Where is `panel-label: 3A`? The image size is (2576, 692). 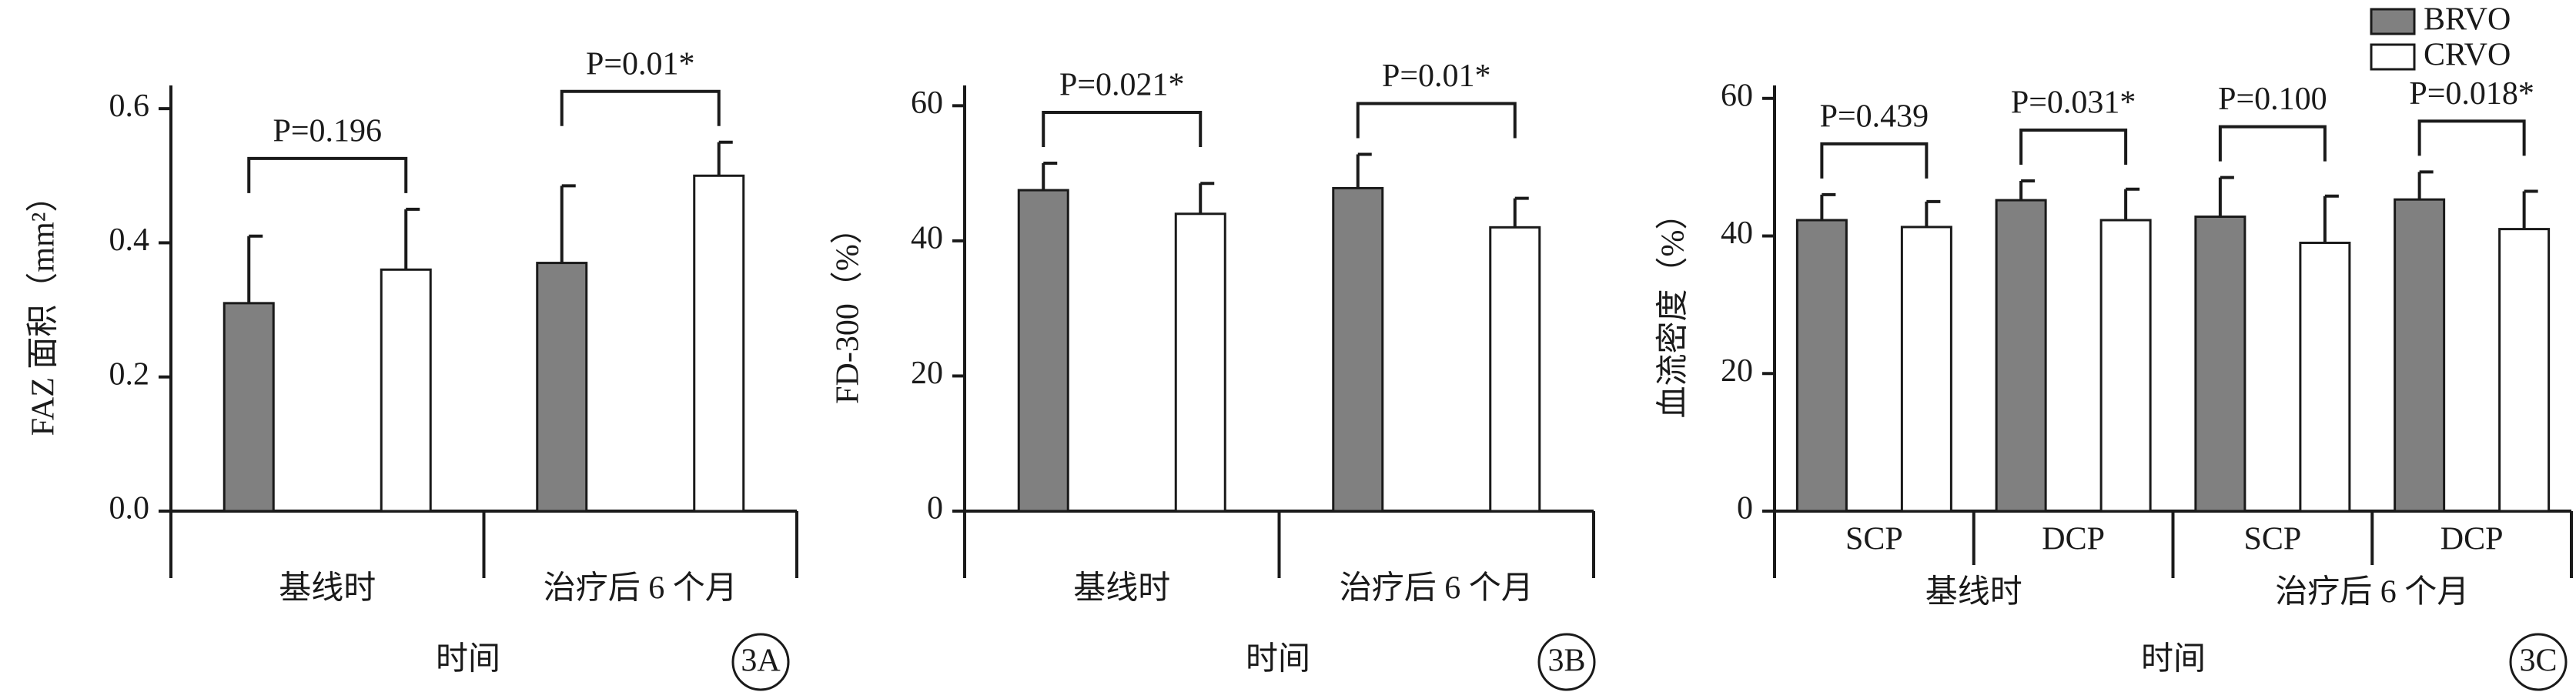 panel-label: 3A is located at coordinates (761, 661).